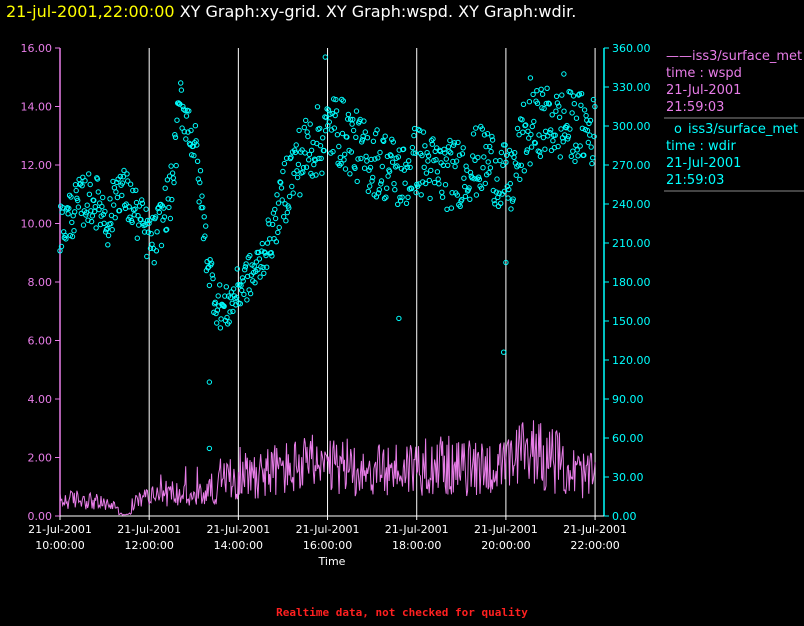  What do you see at coordinates (59, 545) in the screenshot?
I see `x-tick-label-time: 10:00:00` at bounding box center [59, 545].